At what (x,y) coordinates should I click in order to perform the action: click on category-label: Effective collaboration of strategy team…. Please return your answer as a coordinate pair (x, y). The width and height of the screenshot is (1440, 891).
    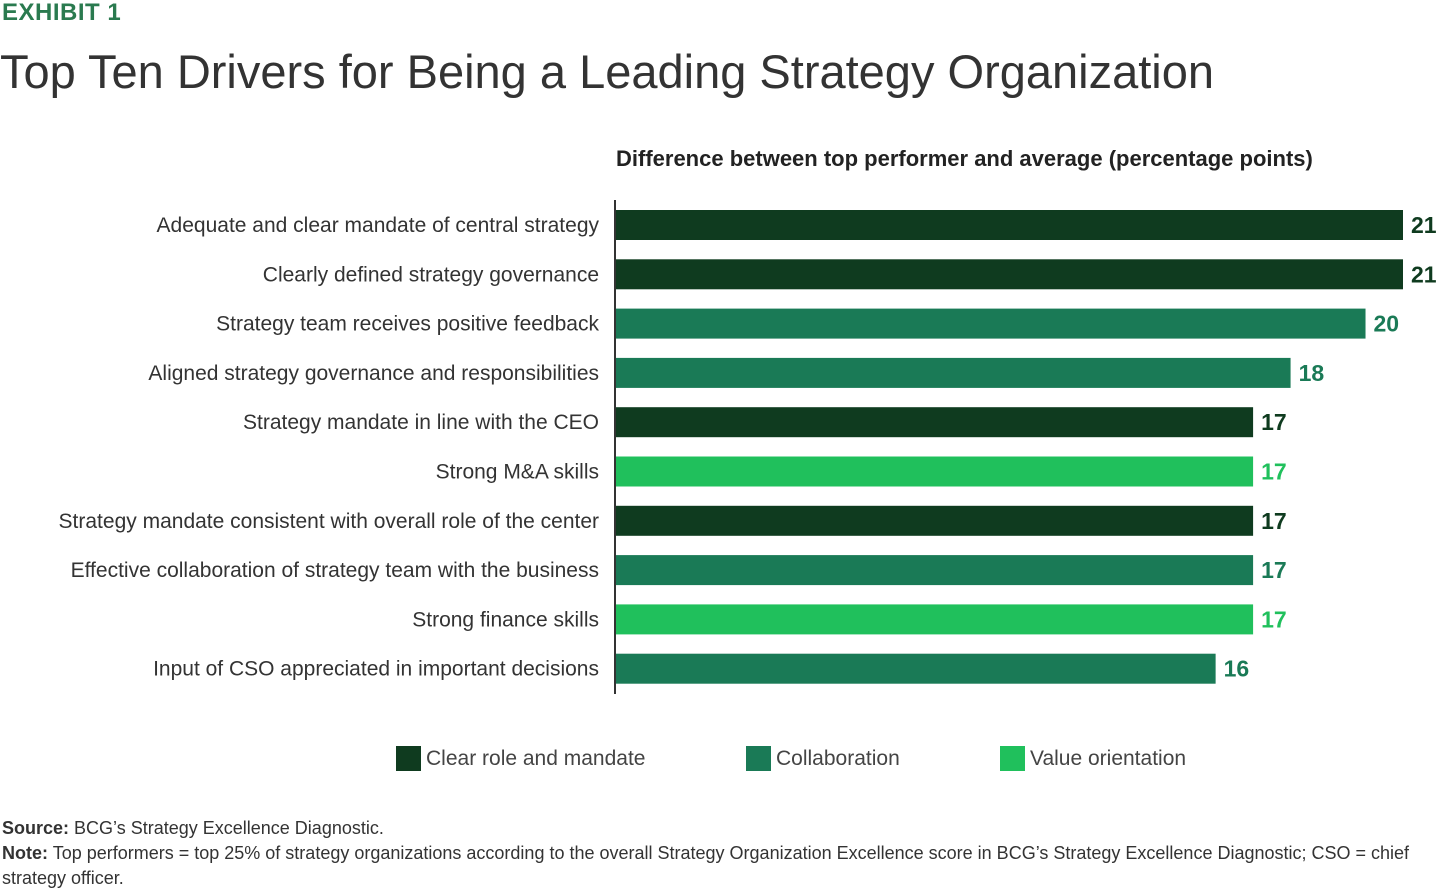
    Looking at the image, I should click on (335, 570).